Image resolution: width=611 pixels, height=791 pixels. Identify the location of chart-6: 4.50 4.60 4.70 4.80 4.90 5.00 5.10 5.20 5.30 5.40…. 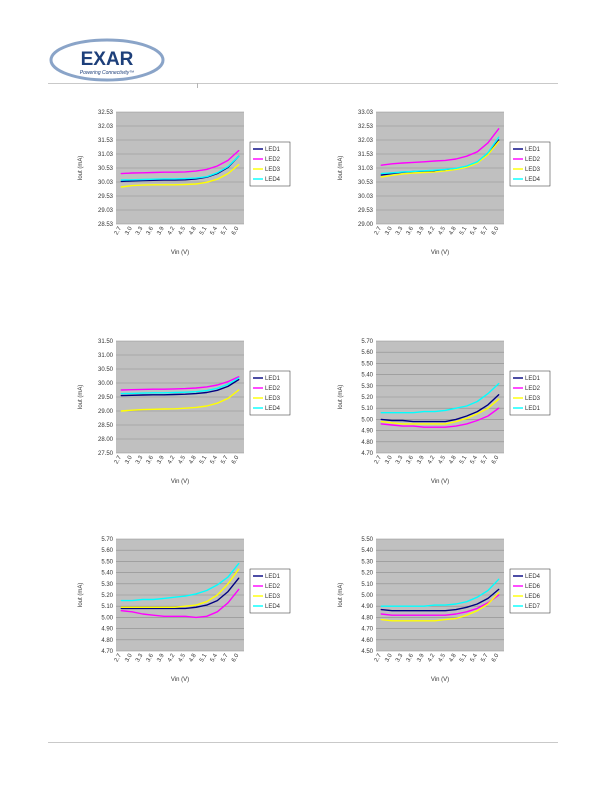
(444, 610).